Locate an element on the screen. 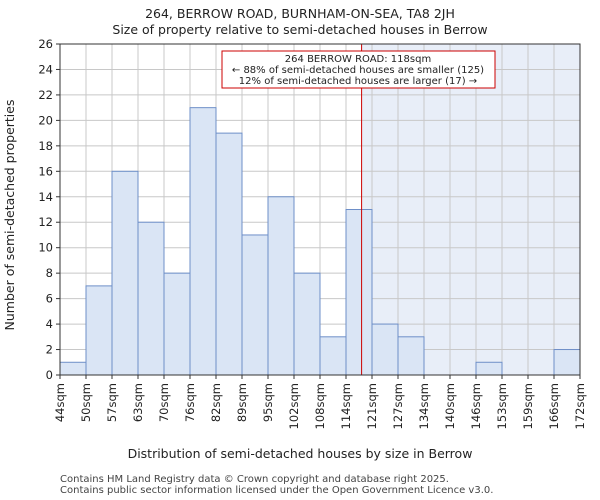 The height and width of the screenshot is (500, 600). y-tick-label: 16 is located at coordinates (45, 171).